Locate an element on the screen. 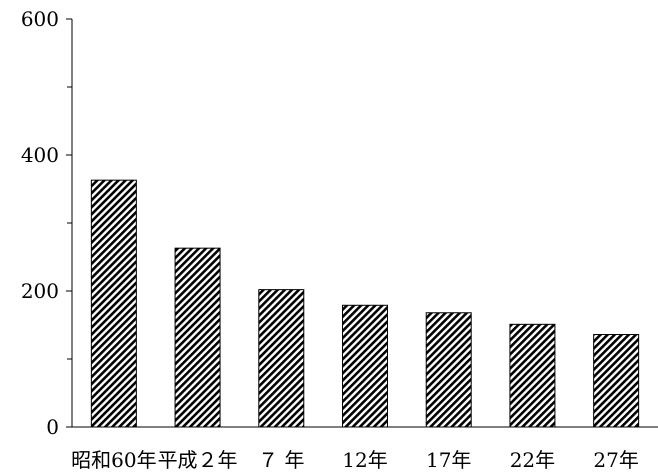 The width and height of the screenshot is (658, 472). x-category-label: 平成２年 is located at coordinates (198, 460).